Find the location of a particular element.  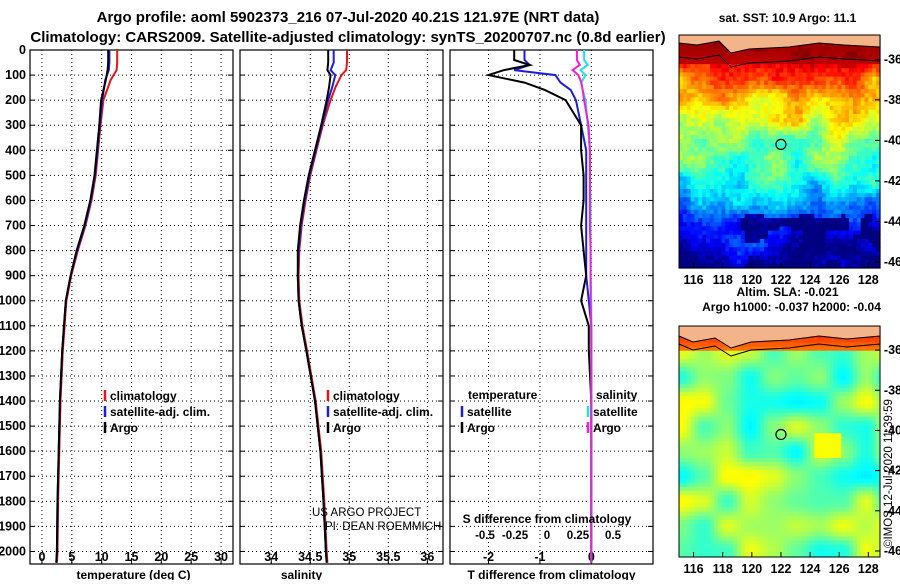

salinity-x-tick-label: 34.5 is located at coordinates (310, 557).